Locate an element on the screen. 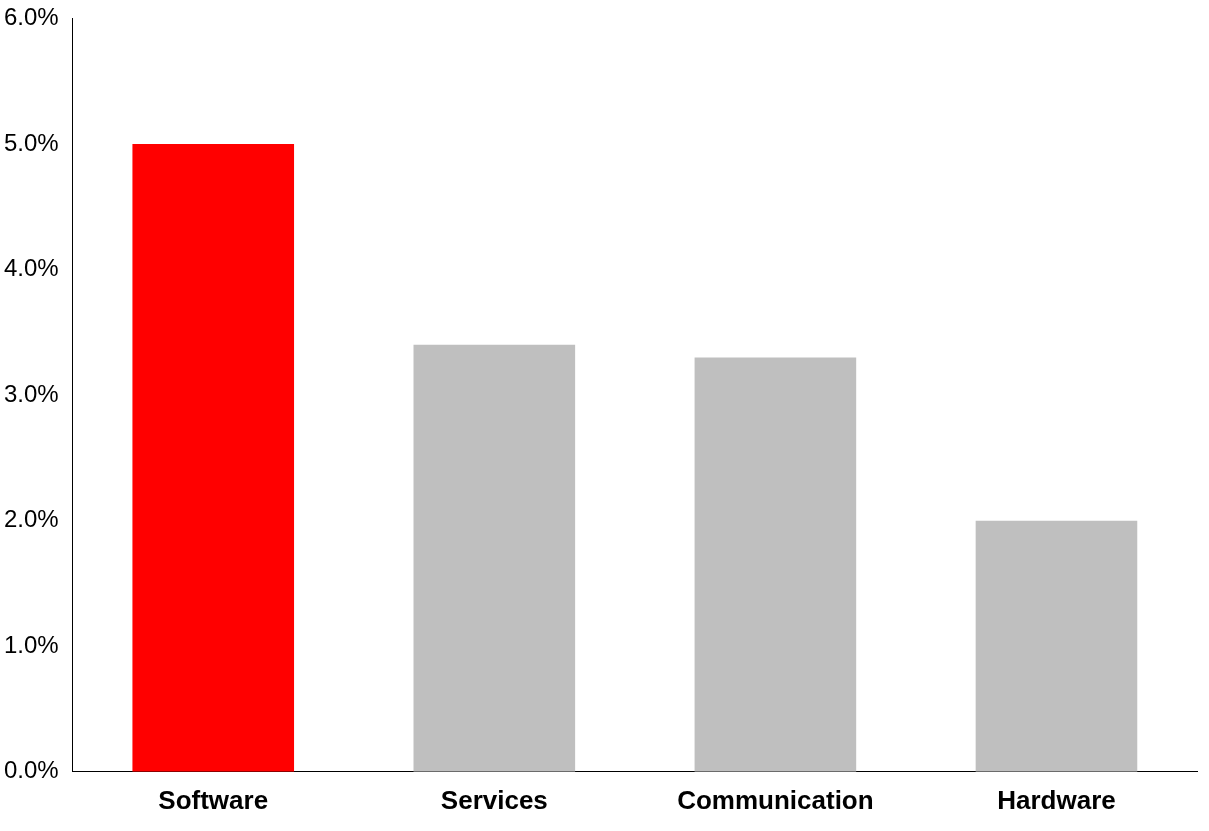 This screenshot has height=831, width=1209. y-tick-label: 3.0% is located at coordinates (31, 393).